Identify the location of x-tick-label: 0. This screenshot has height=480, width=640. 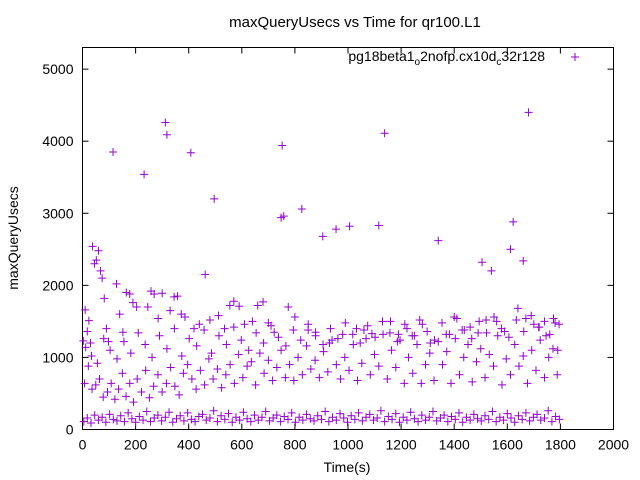
(83, 445).